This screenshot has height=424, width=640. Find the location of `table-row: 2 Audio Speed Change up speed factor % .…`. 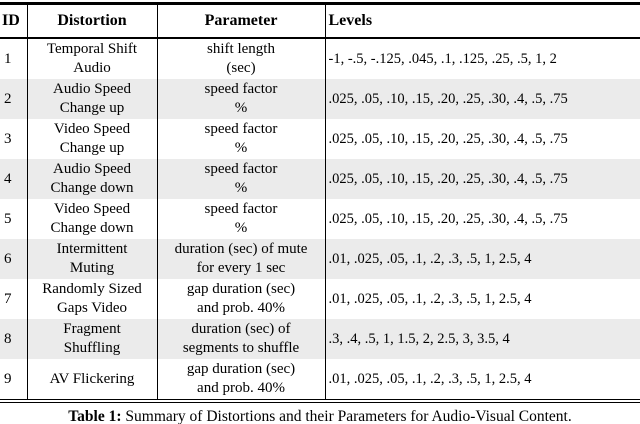

table-row: 2 Audio Speed Change up speed factor % .… is located at coordinates (320, 99).